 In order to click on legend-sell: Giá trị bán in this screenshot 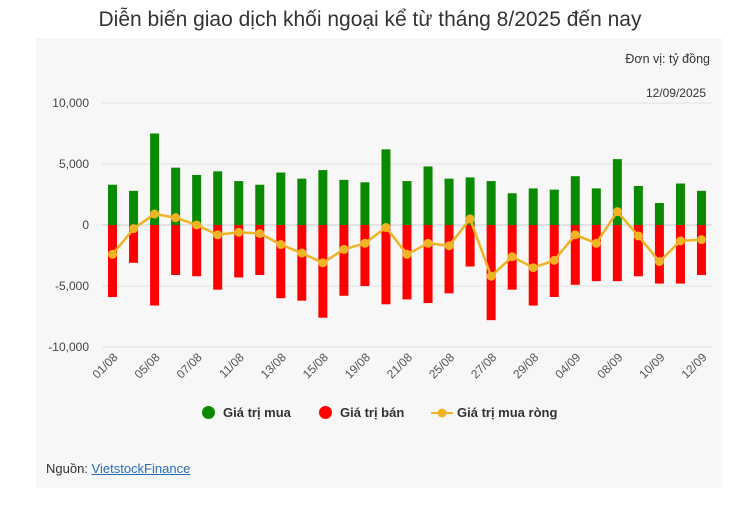, I will do `click(361, 412)`.